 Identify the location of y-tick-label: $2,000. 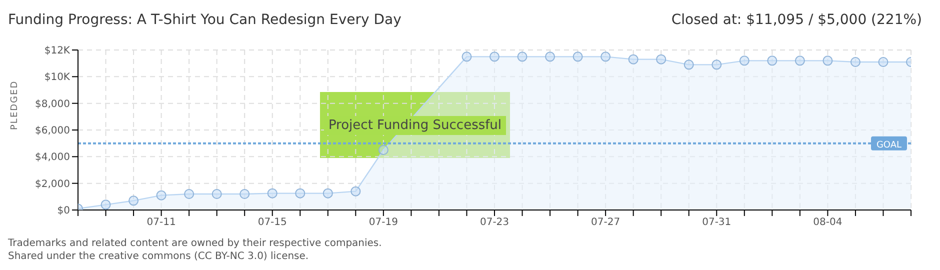
(52, 184).